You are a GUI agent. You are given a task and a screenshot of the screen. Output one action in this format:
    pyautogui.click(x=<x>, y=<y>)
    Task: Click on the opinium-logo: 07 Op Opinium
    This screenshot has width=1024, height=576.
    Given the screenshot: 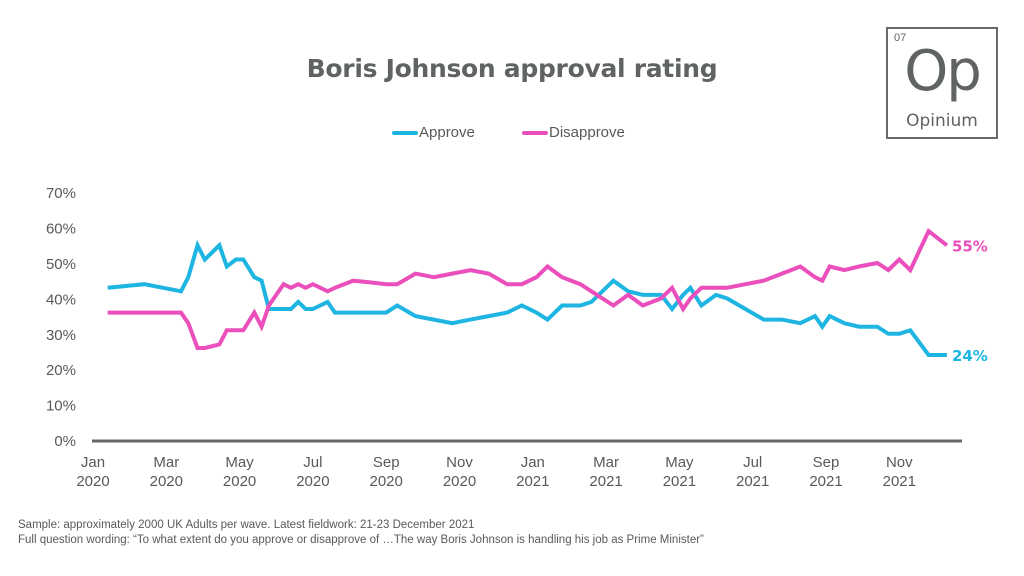 What is the action you would take?
    pyautogui.click(x=942, y=83)
    